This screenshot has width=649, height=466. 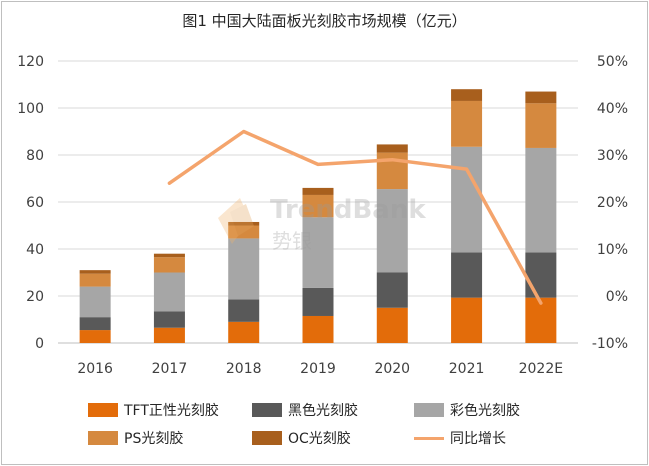 What do you see at coordinates (169, 255) in the screenshot?
I see `bar-5-2017` at bounding box center [169, 255].